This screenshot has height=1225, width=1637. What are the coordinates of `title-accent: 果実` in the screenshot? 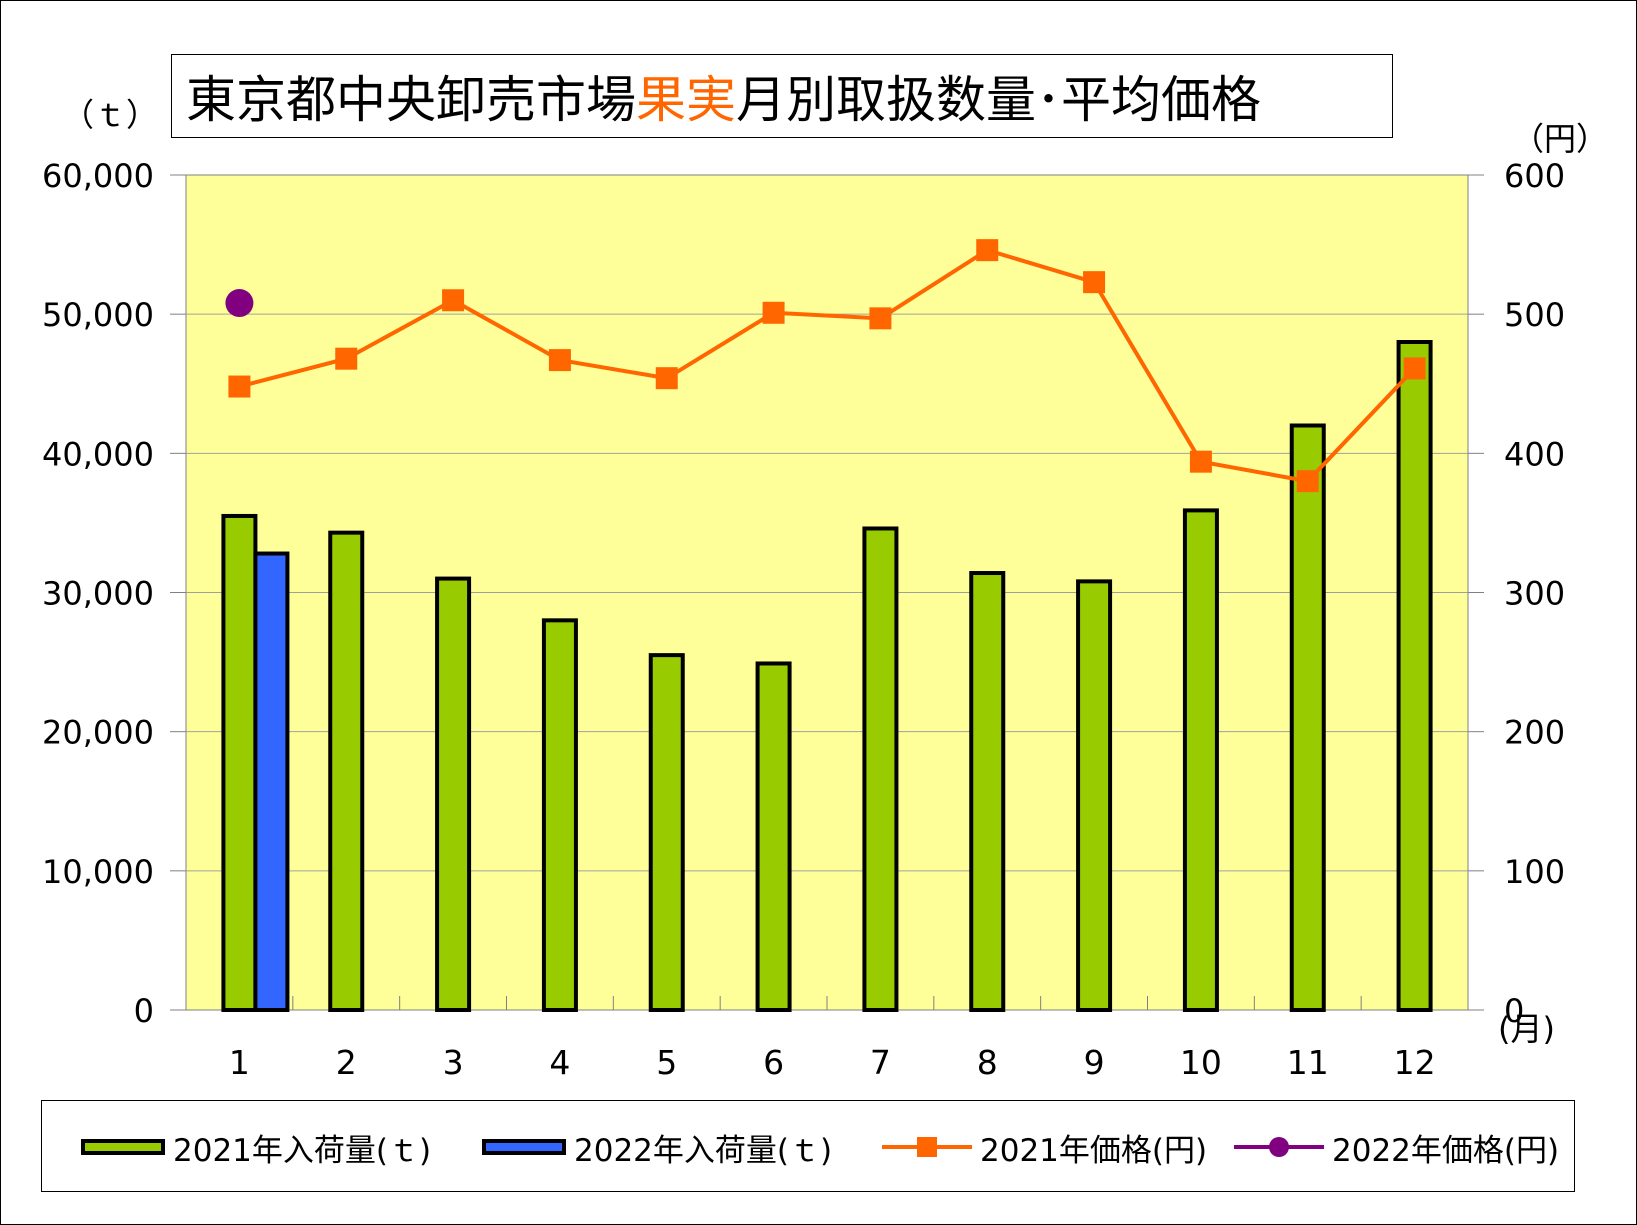 It's located at (686, 100).